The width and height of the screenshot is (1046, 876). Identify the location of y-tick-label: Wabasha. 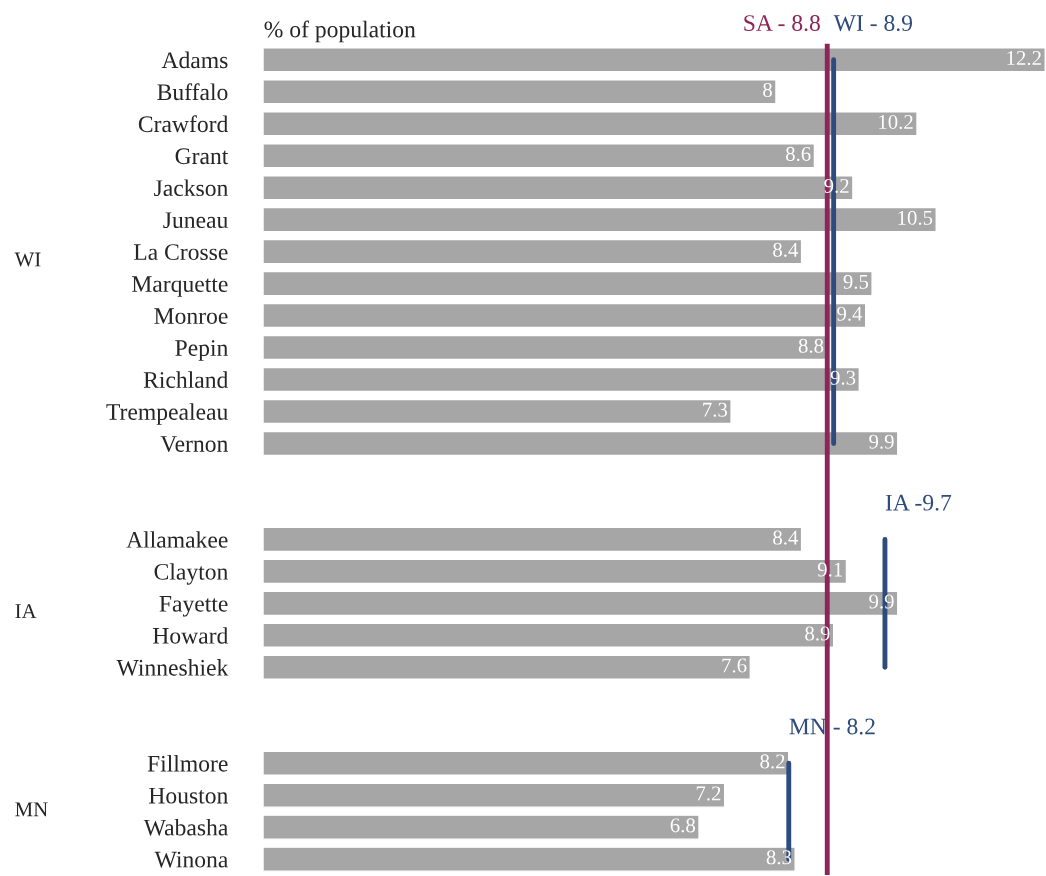
(186, 827).